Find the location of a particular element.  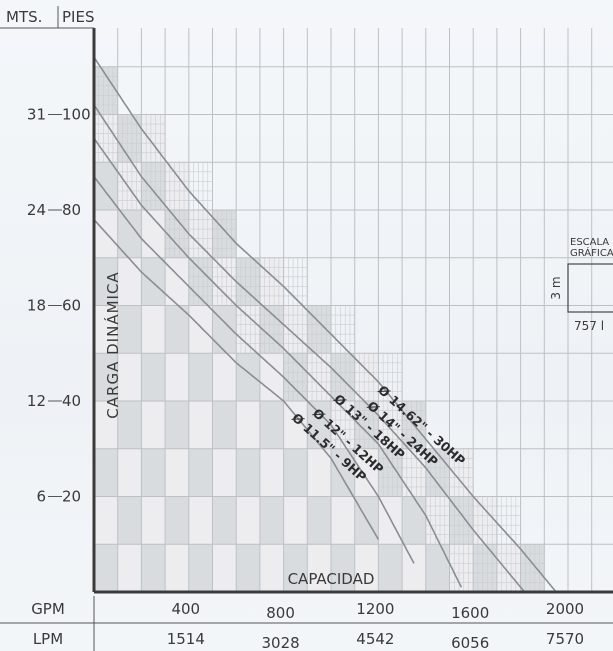

x-tick-label: 800 is located at coordinates (280, 613).